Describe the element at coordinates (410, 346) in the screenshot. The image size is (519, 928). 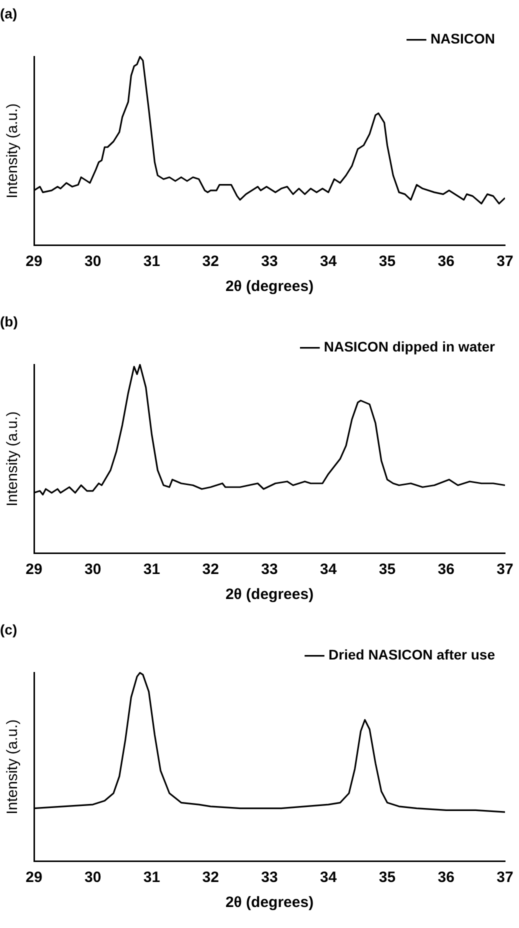
I see `legend-label: NASICON dipped in water` at that location.